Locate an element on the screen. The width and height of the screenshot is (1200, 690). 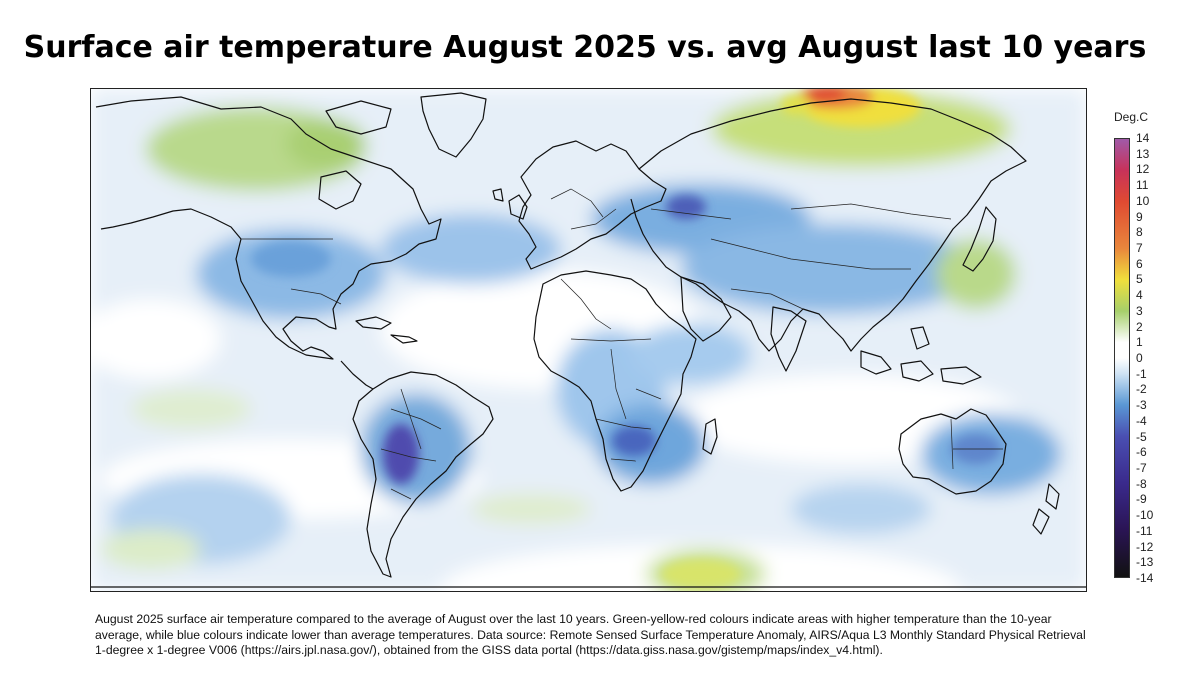
legend-tick-label: 4 is located at coordinates (1139, 295).